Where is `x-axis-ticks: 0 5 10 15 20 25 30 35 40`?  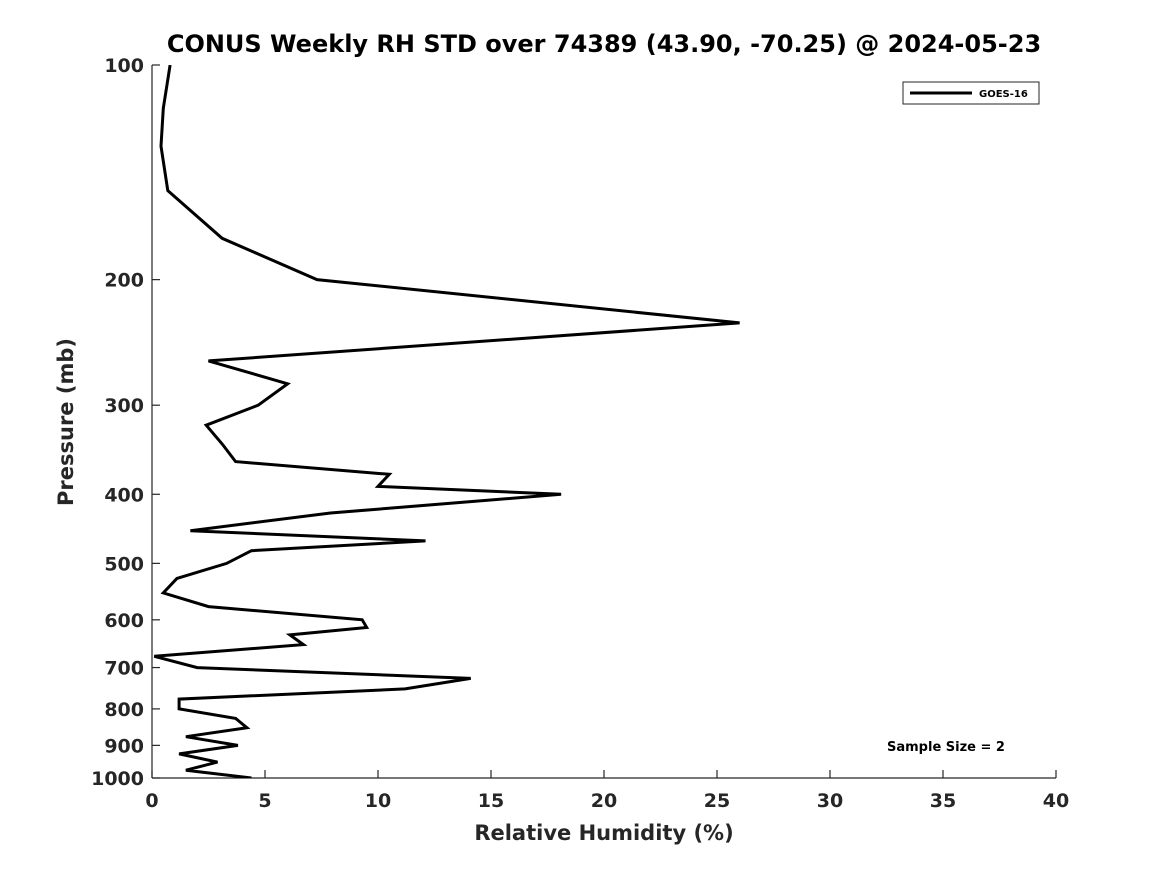
x-axis-ticks: 0 5 10 15 20 25 30 35 40 is located at coordinates (607, 791).